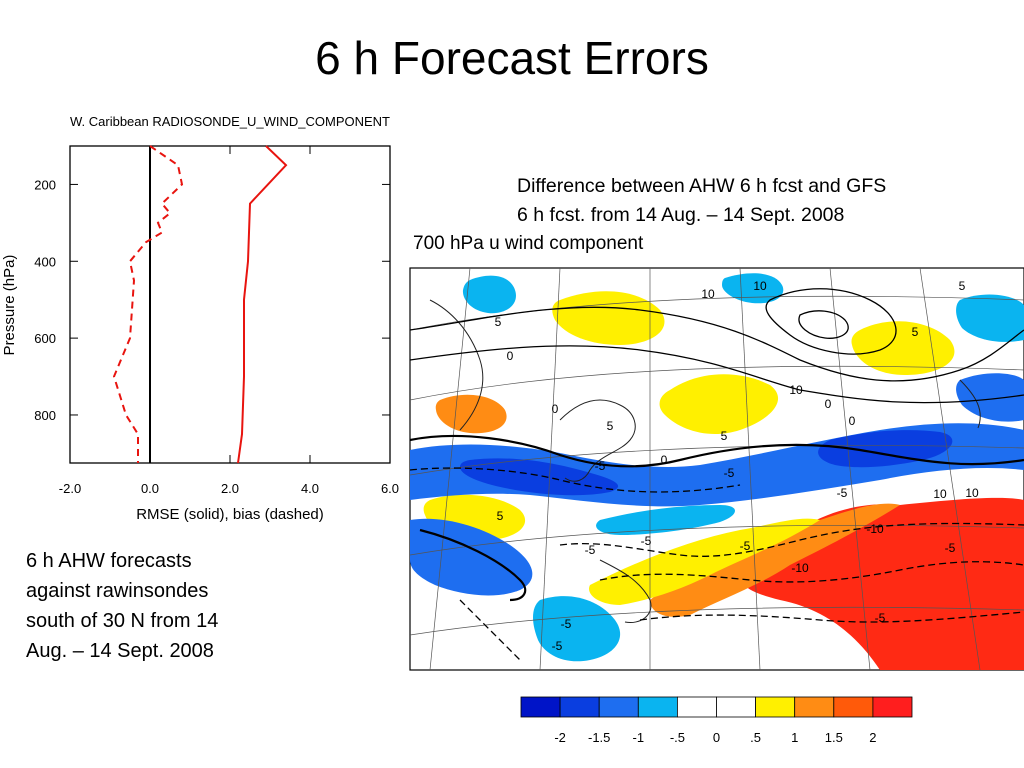  What do you see at coordinates (9, 305) in the screenshot?
I see `profile-y-axis-label: Pressure (hPa)` at bounding box center [9, 305].